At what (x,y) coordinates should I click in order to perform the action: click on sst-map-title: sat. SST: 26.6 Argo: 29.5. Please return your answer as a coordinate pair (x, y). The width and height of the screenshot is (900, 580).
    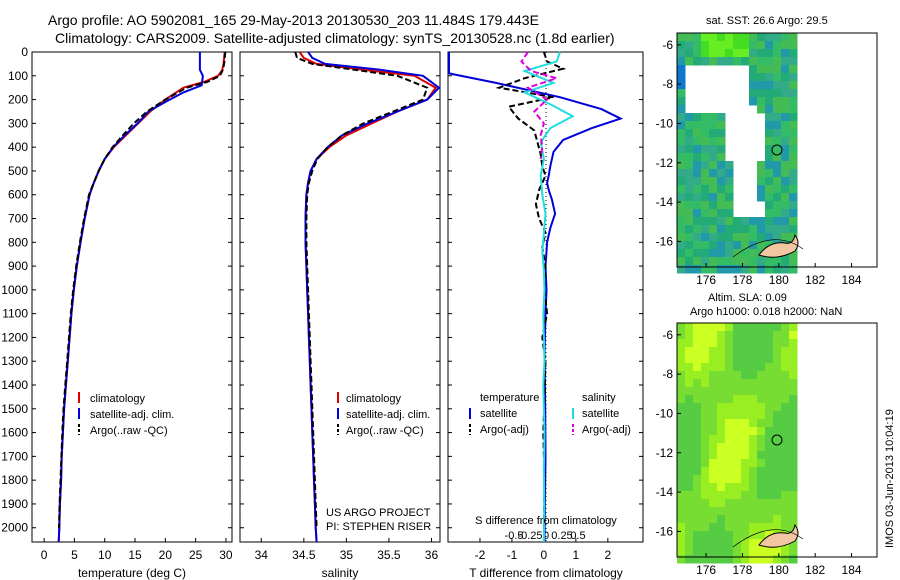
    Looking at the image, I should click on (767, 21).